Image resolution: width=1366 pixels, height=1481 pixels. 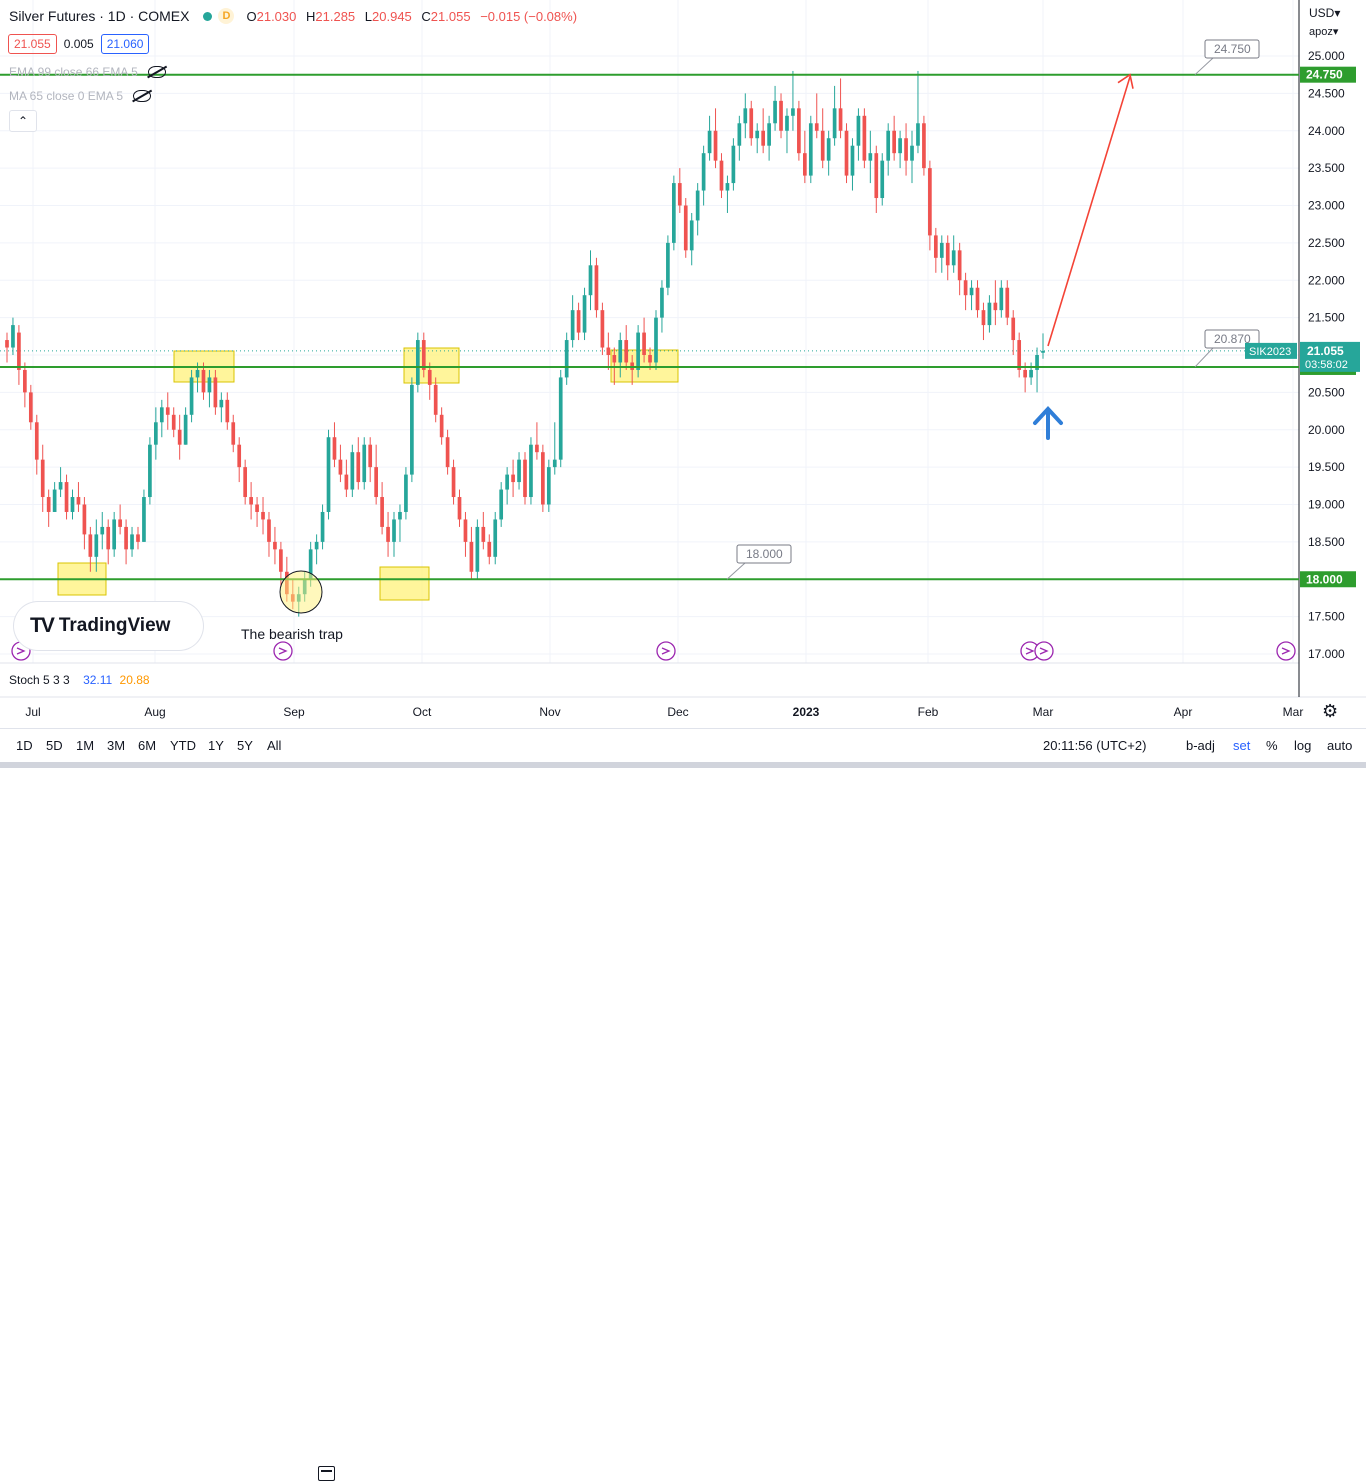 What do you see at coordinates (73, 72) in the screenshot?
I see `indicator-ema-label: EMA 99 close 66 EMA 5` at bounding box center [73, 72].